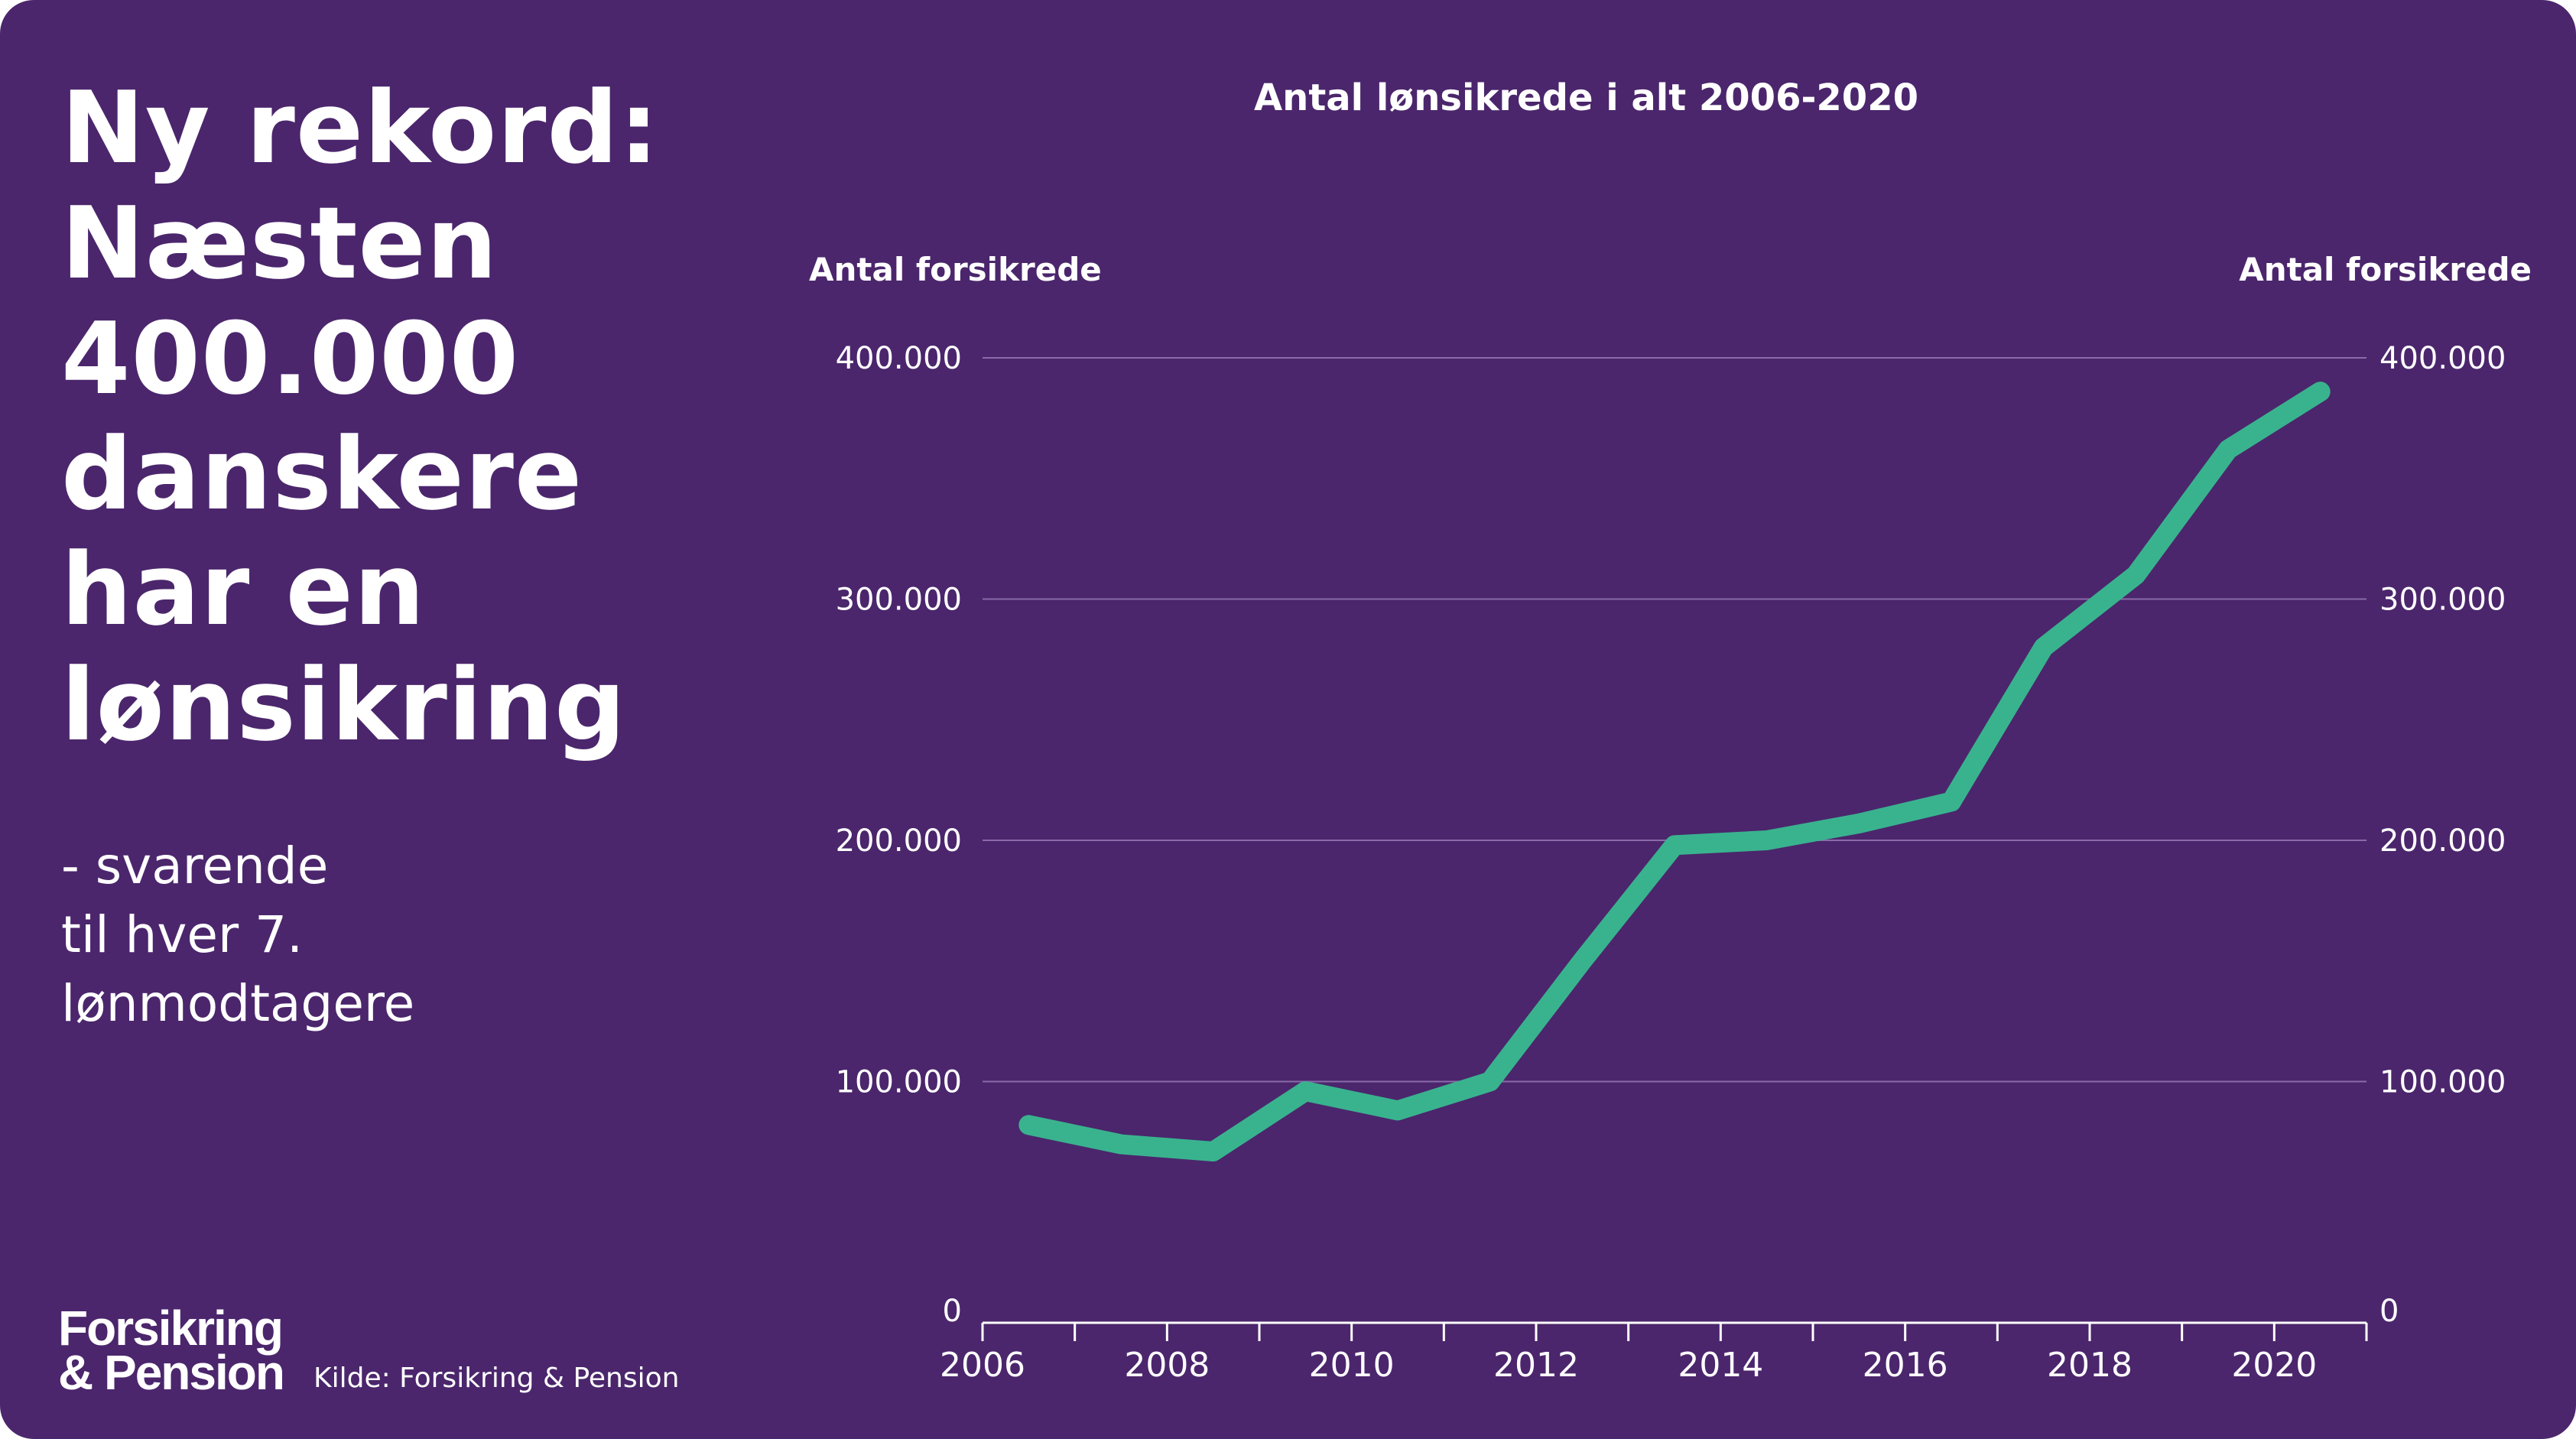 The width and height of the screenshot is (2576, 1439). Describe the element at coordinates (953, 1311) in the screenshot. I see `y-tick-label-left: 0` at that location.